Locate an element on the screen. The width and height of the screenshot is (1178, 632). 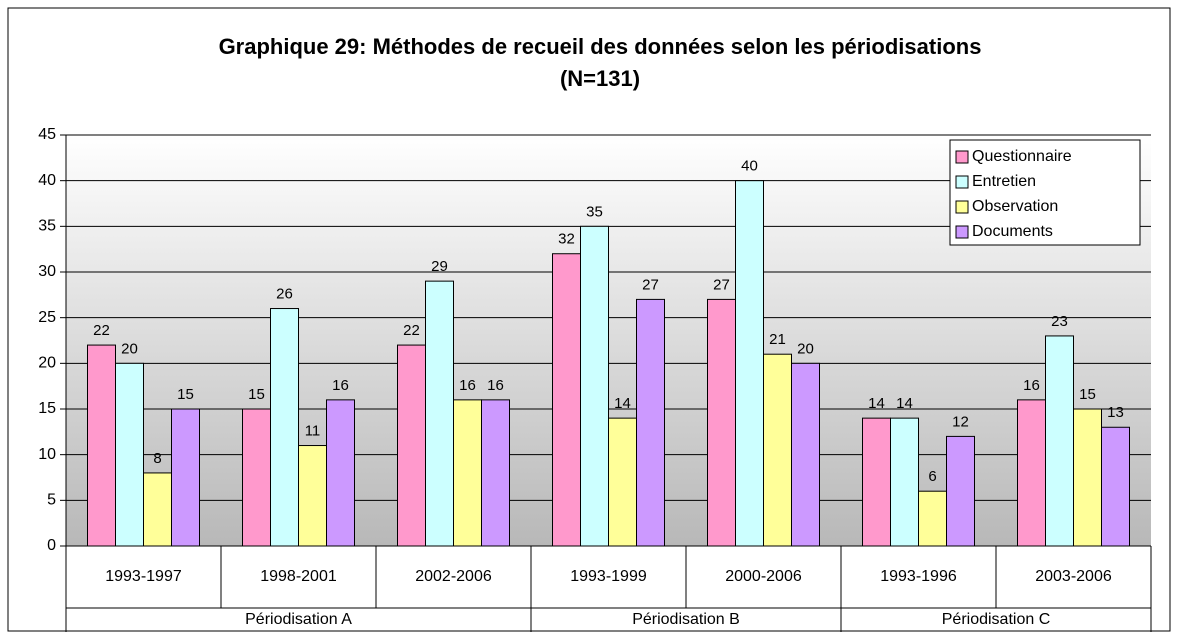
y-tick-label: 25 is located at coordinates (47, 317).